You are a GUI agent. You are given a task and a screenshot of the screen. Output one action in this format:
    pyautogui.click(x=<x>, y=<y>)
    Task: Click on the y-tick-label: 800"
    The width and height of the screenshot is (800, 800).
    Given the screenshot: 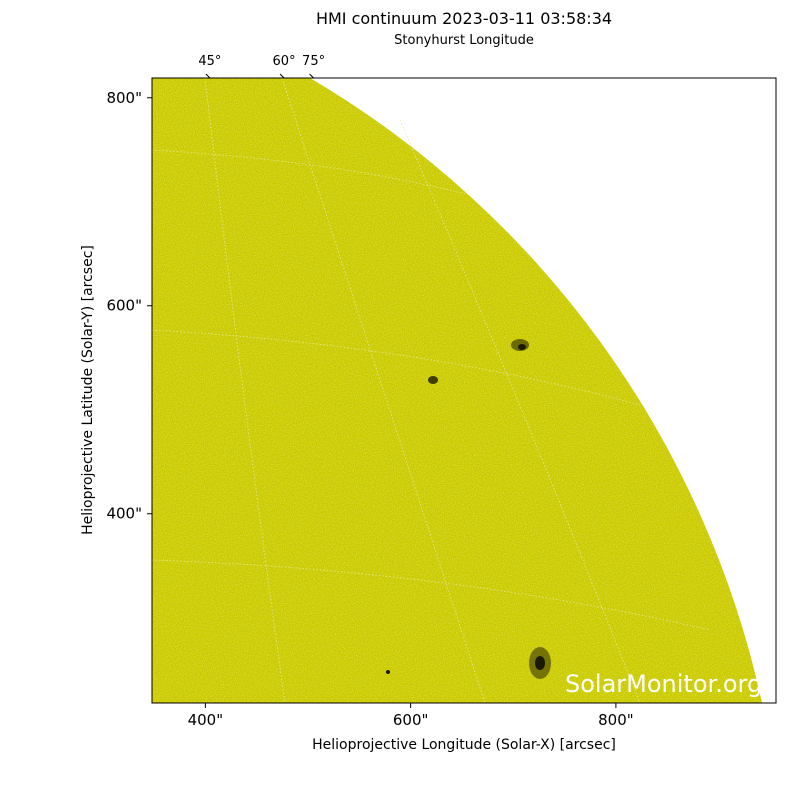 What is the action you would take?
    pyautogui.click(x=124, y=98)
    